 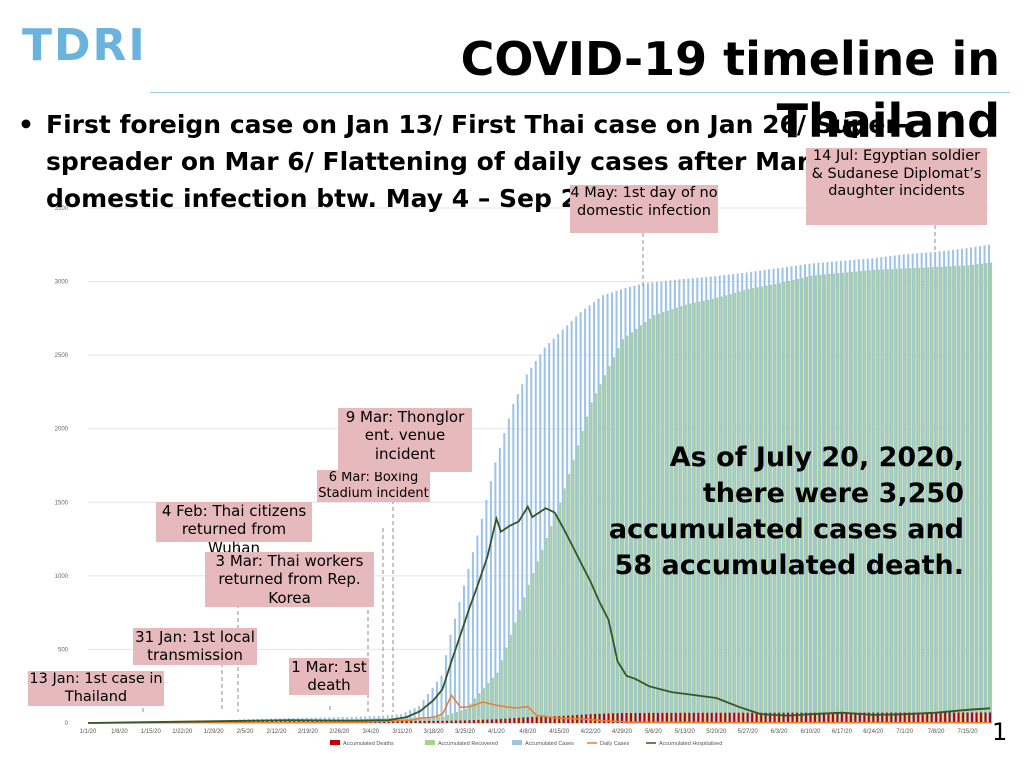 I want to click on x-tick-label: 6/3/20, so click(x=779, y=732).